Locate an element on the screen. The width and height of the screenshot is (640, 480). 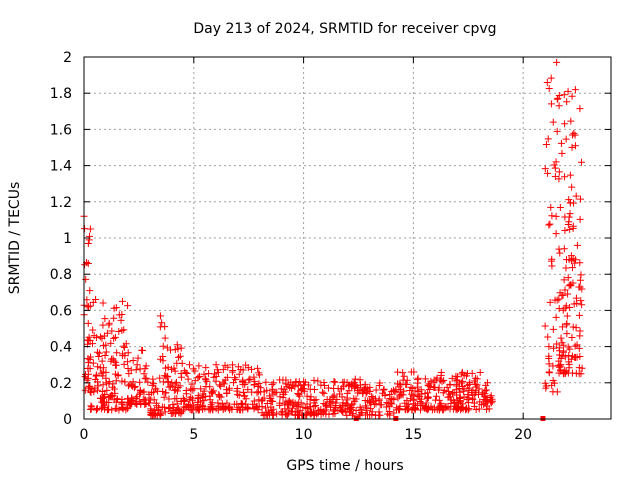
y-tick-label: 0.2 is located at coordinates (61, 384).